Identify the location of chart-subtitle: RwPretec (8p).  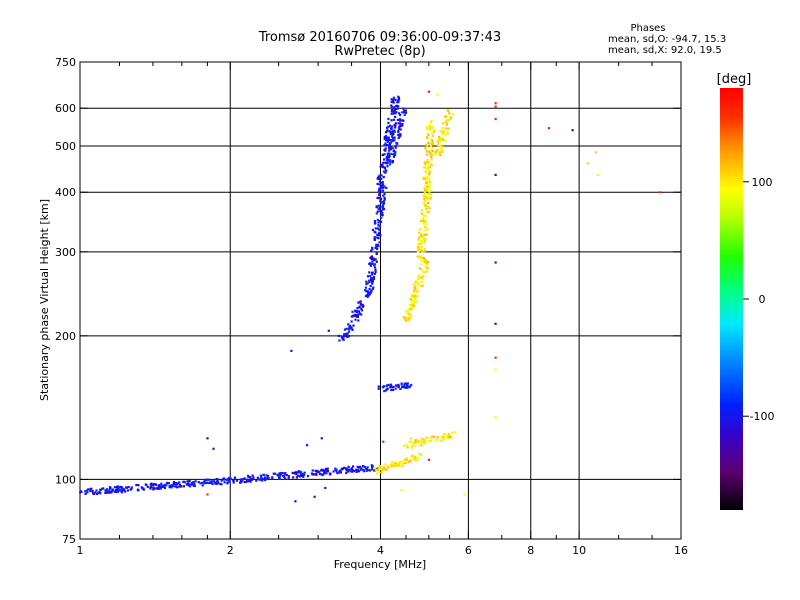
(379, 51).